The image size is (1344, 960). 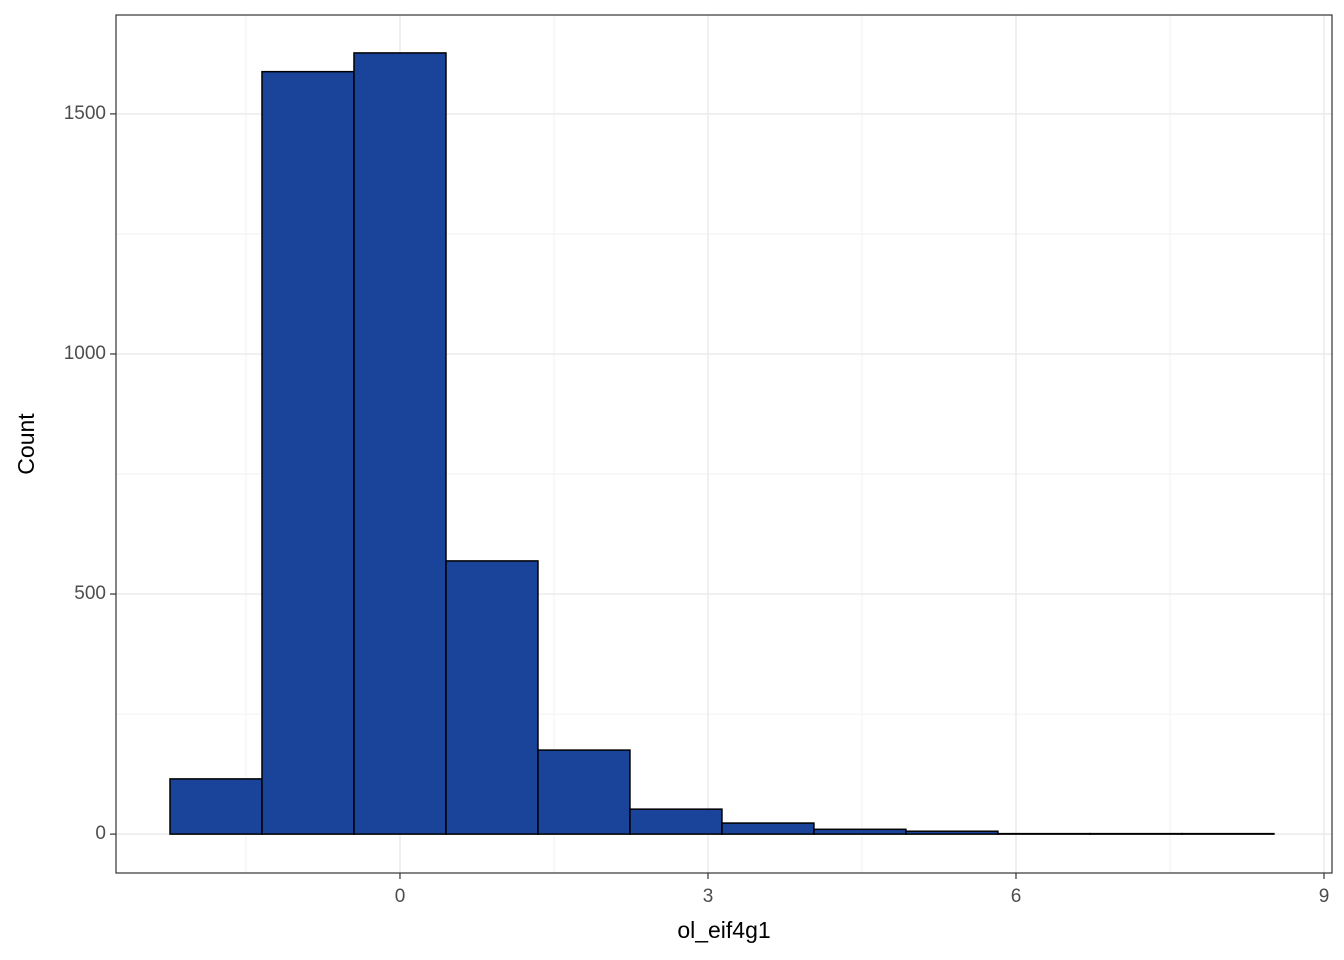 What do you see at coordinates (1016, 896) in the screenshot?
I see `x-tick-label: 6` at bounding box center [1016, 896].